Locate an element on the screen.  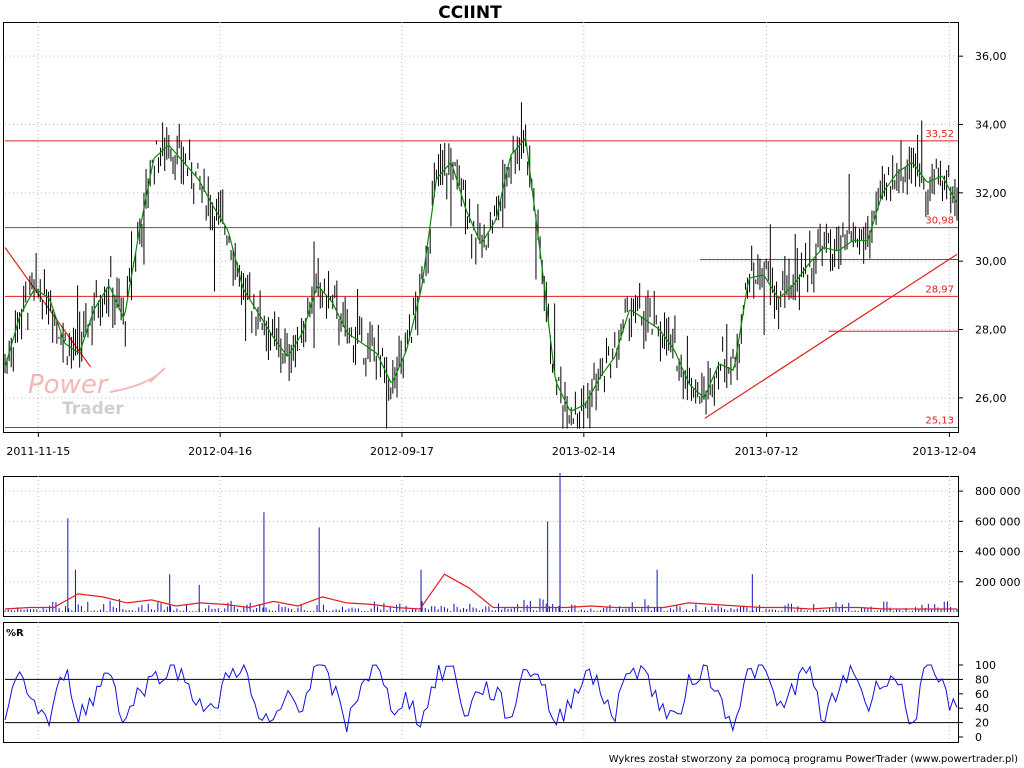
williams-r-grid is located at coordinates (481, 682).